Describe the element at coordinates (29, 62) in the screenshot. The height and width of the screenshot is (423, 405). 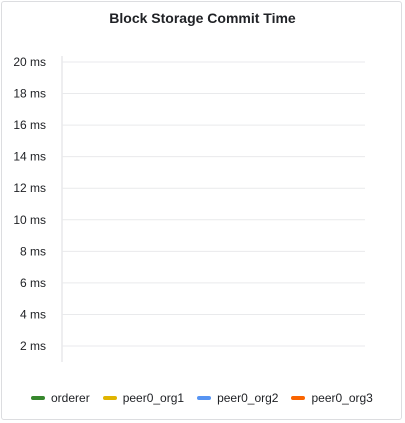
I see `y-tick-label: 20 ms` at that location.